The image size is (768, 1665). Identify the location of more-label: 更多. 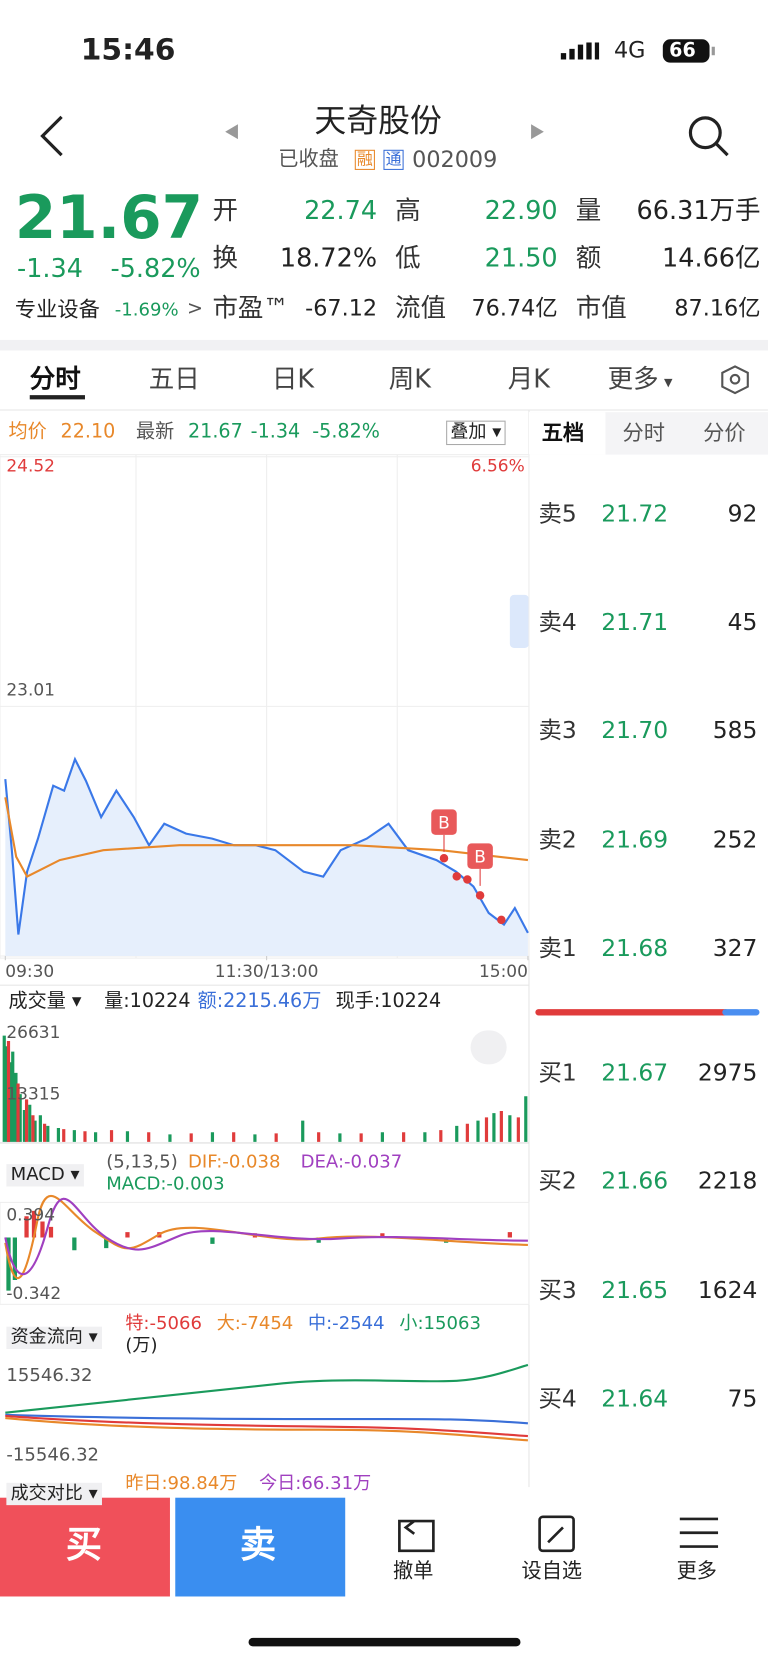
(697, 1571).